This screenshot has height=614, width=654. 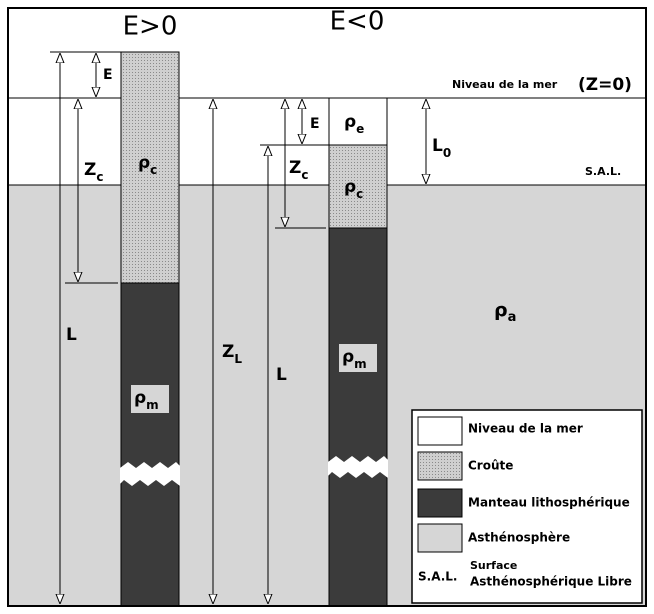 I want to click on sea-level-label: Niveau de la mer, so click(x=505, y=84).